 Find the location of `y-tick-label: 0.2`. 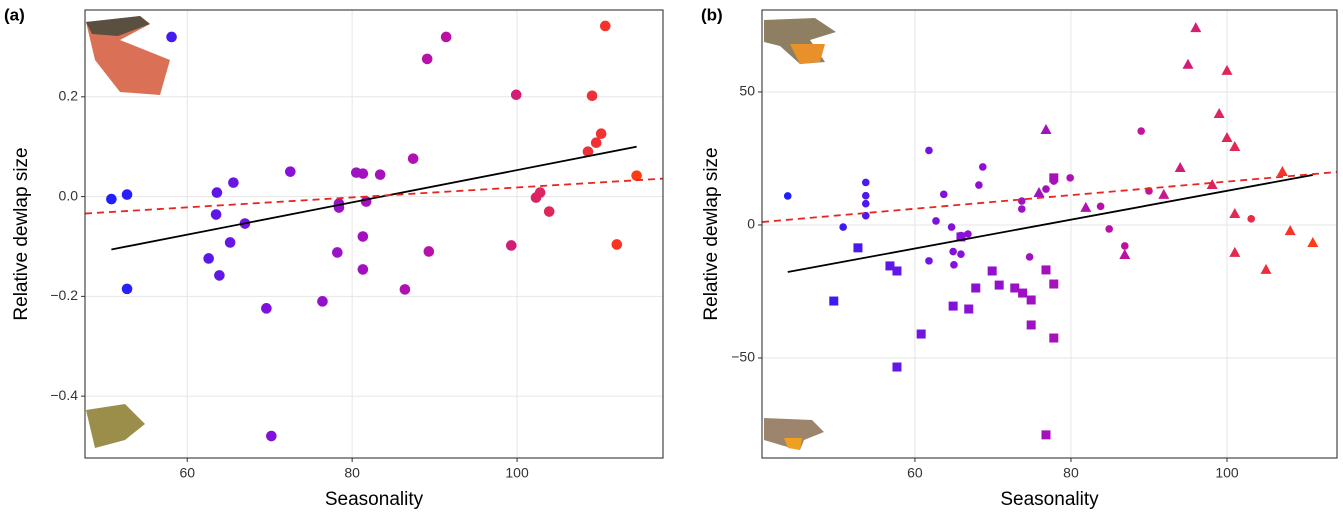

y-tick-label: 0.2 is located at coordinates (69, 96).